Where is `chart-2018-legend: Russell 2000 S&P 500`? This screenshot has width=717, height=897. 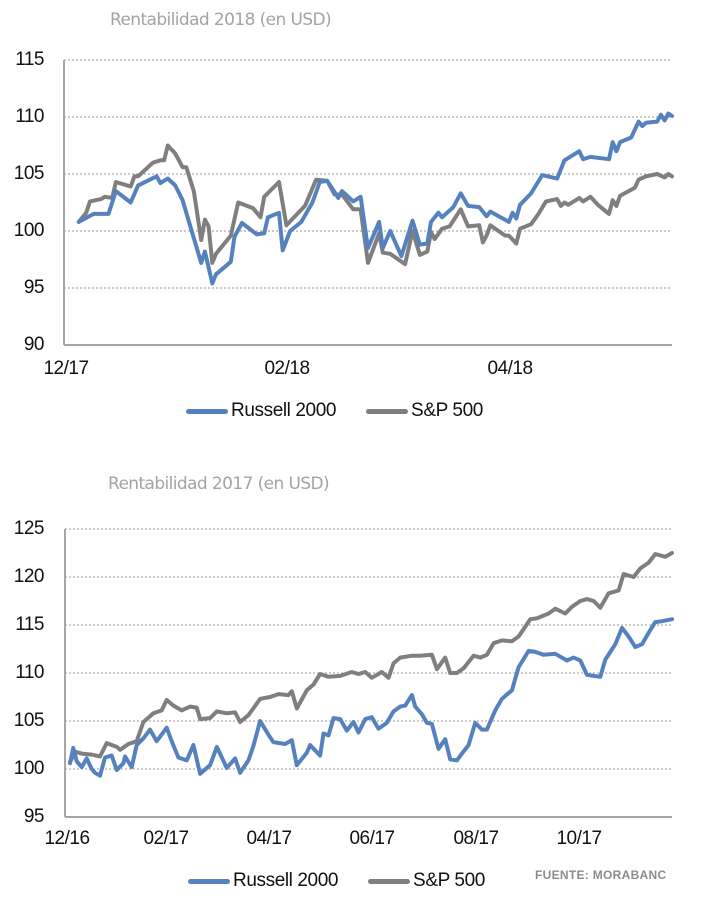
chart-2018-legend: Russell 2000 S&P 500 is located at coordinates (349, 411).